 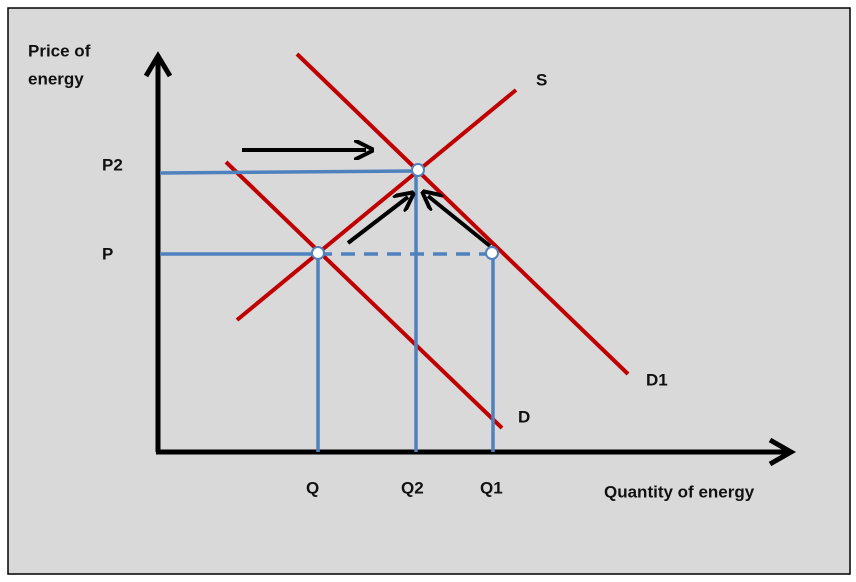 I want to click on curve-label: S, so click(x=541, y=79).